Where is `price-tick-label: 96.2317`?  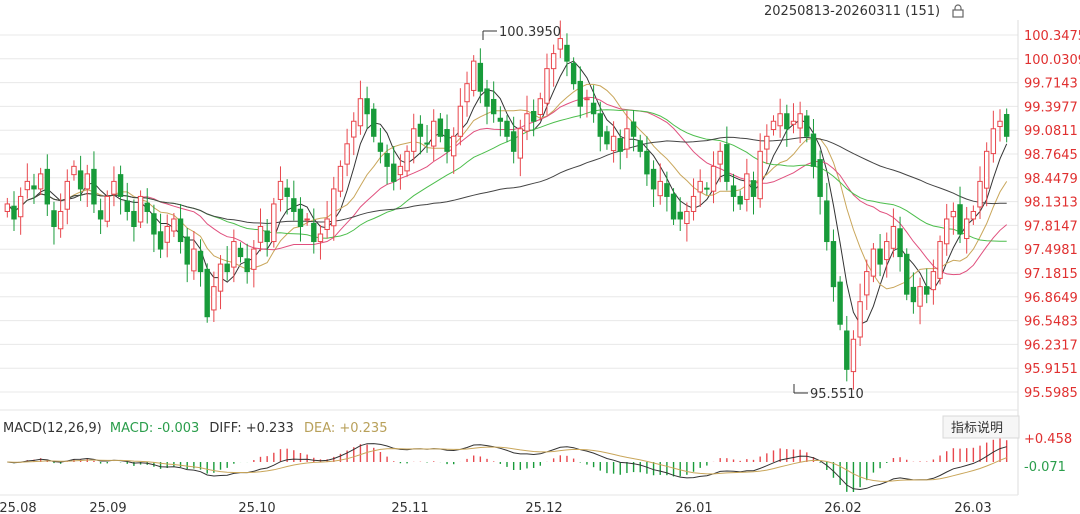
price-tick-label: 96.2317 is located at coordinates (1051, 345).